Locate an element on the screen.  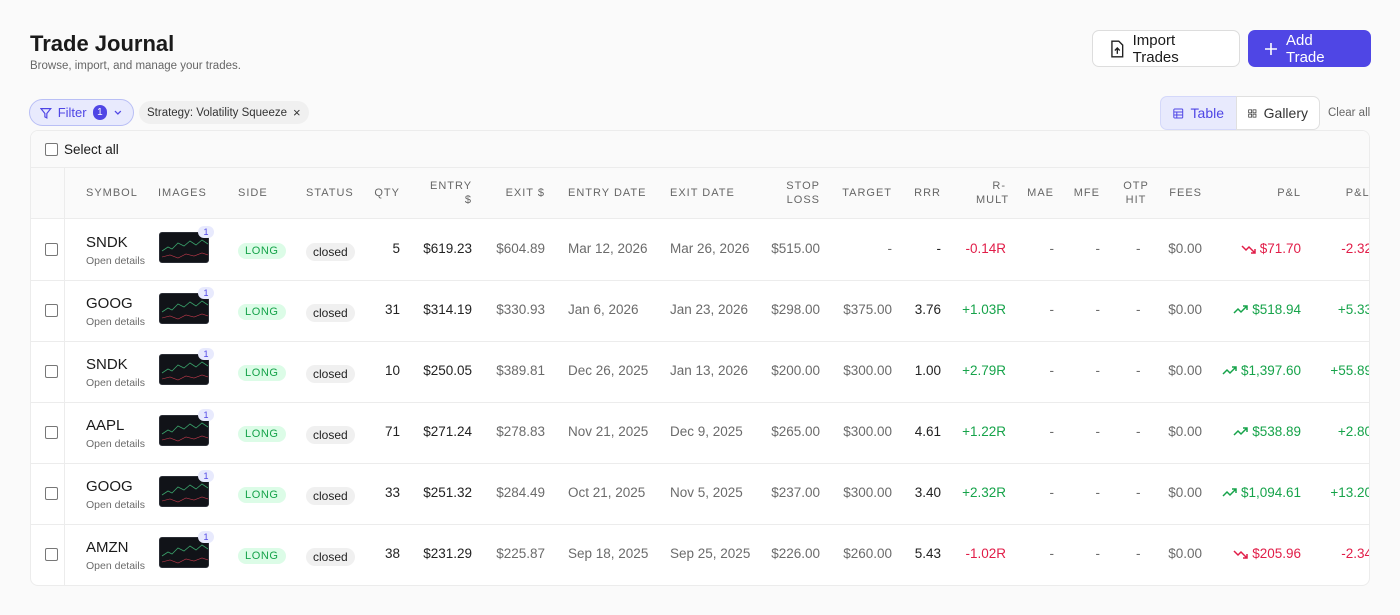
import-button: Import Trades is located at coordinates (1166, 48).